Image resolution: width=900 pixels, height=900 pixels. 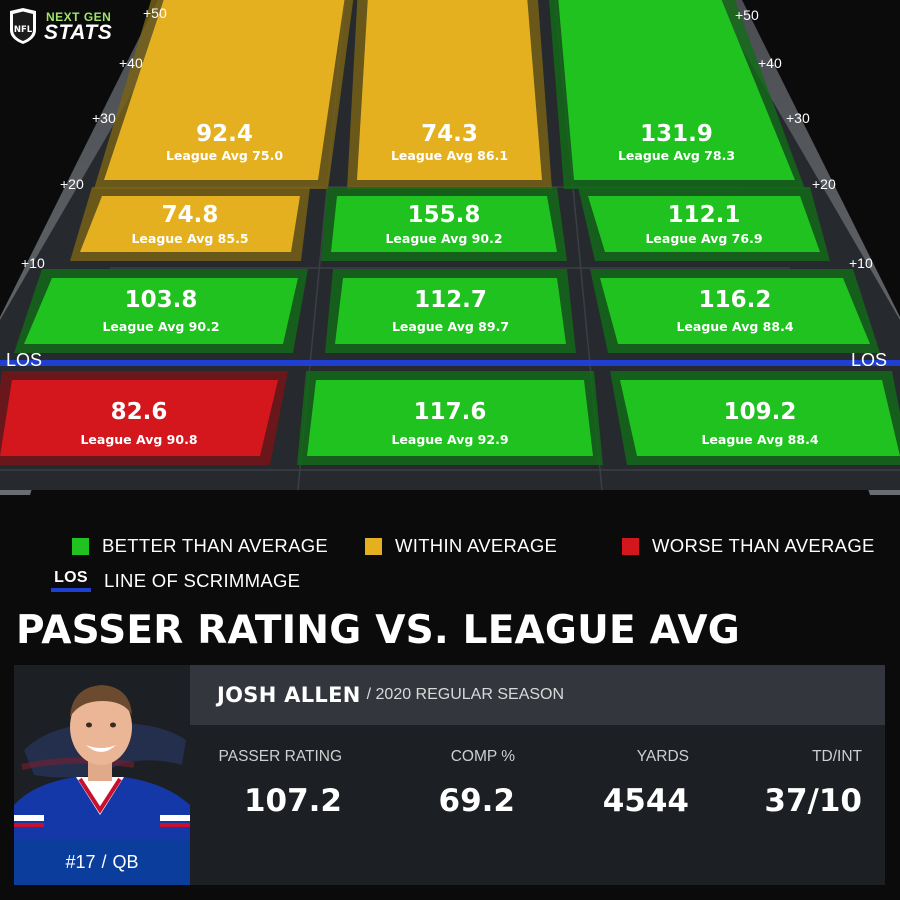 I want to click on zone-league-avg: League Avg 90.8, so click(x=138, y=439).